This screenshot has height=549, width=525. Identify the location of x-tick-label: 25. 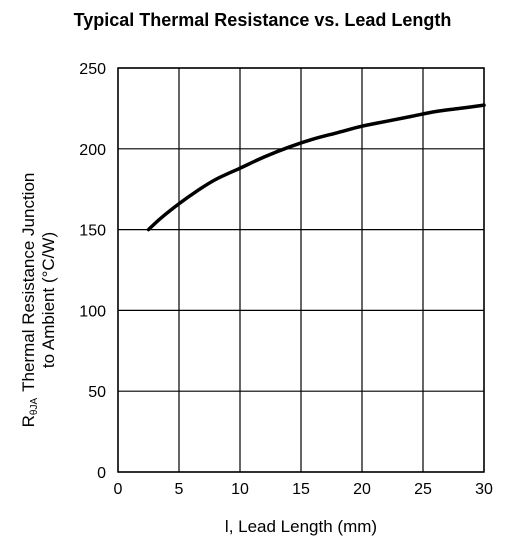
(423, 489).